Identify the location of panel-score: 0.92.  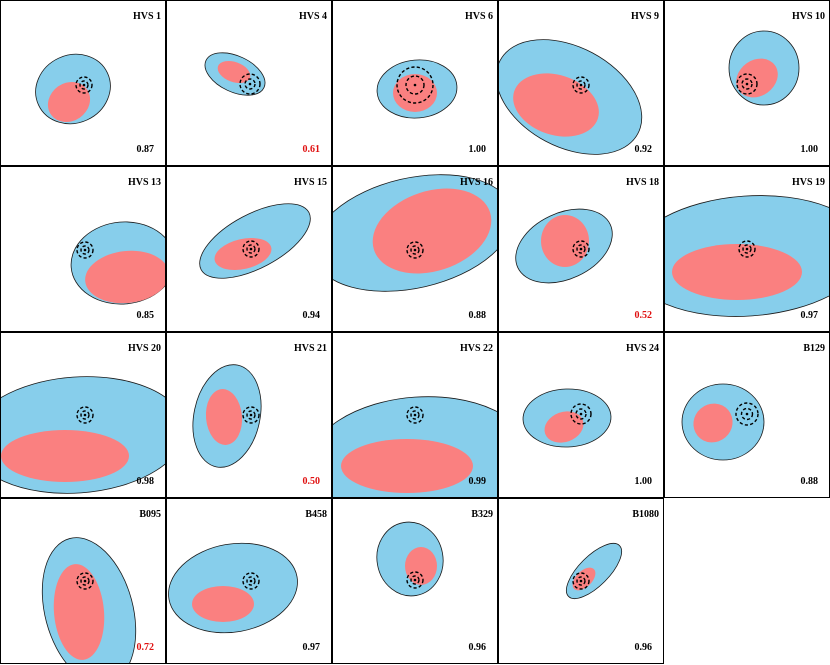
(643, 149).